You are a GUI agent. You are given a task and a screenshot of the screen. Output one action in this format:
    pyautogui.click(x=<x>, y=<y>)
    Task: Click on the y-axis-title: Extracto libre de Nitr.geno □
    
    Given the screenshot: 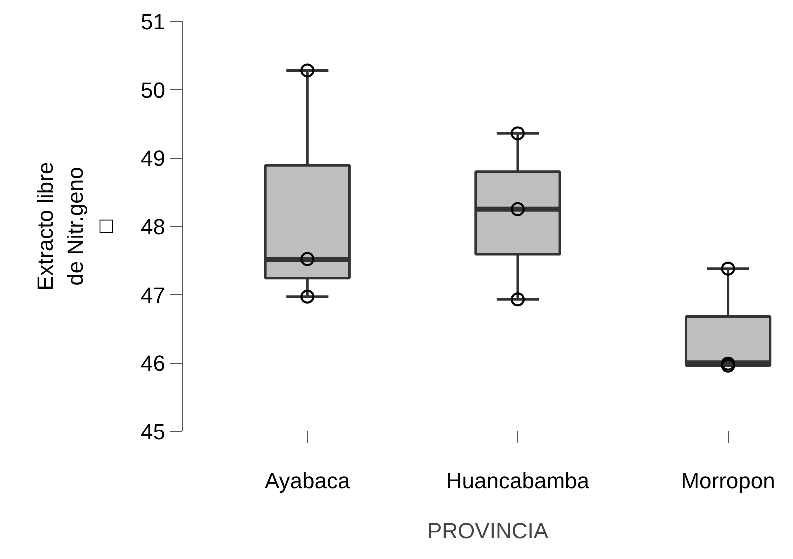 What is the action you would take?
    pyautogui.click(x=75, y=226)
    